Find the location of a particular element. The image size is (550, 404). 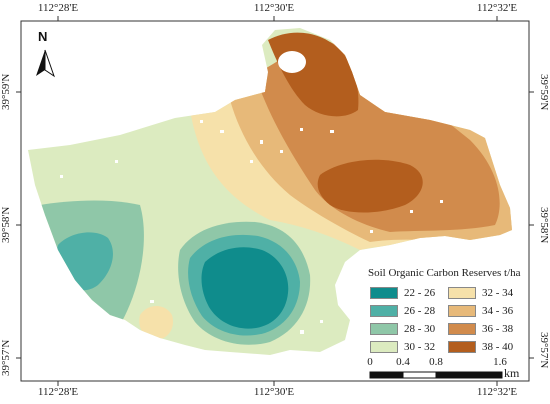

left-tick-label: 39°58'N is located at coordinates (6, 225).